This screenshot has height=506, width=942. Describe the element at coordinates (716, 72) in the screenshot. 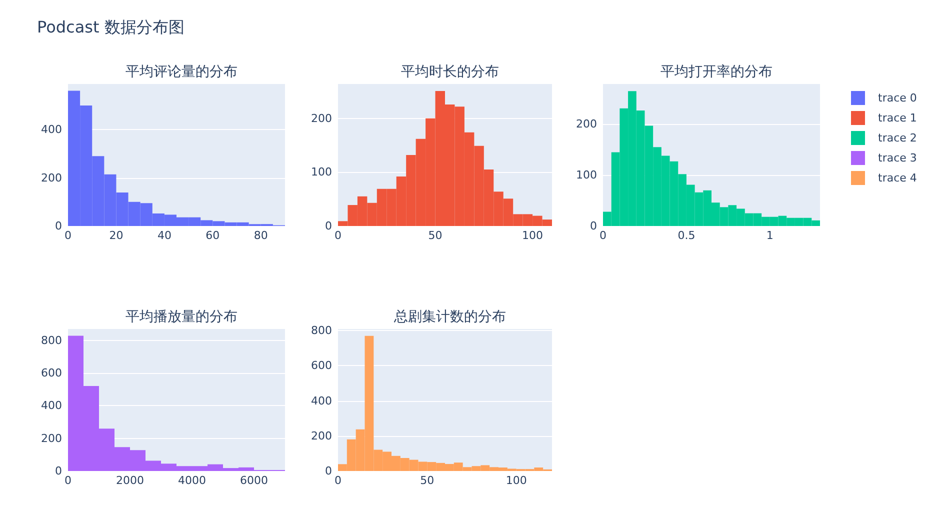

I see `chart-subtitle: 平均打开率的分布` at that location.